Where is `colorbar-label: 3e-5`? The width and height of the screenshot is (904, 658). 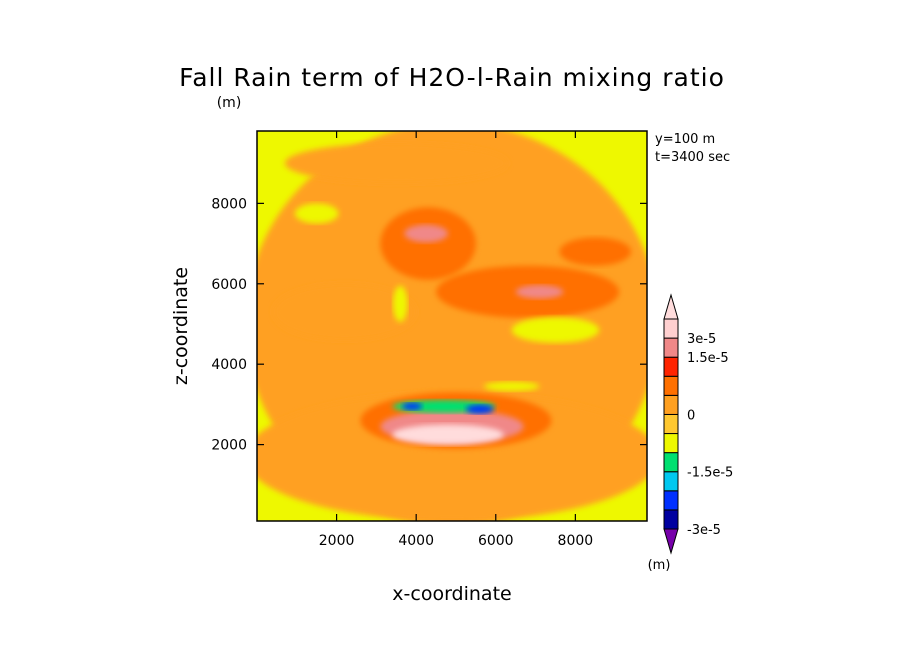
colorbar-label: 3e-5 is located at coordinates (701, 339).